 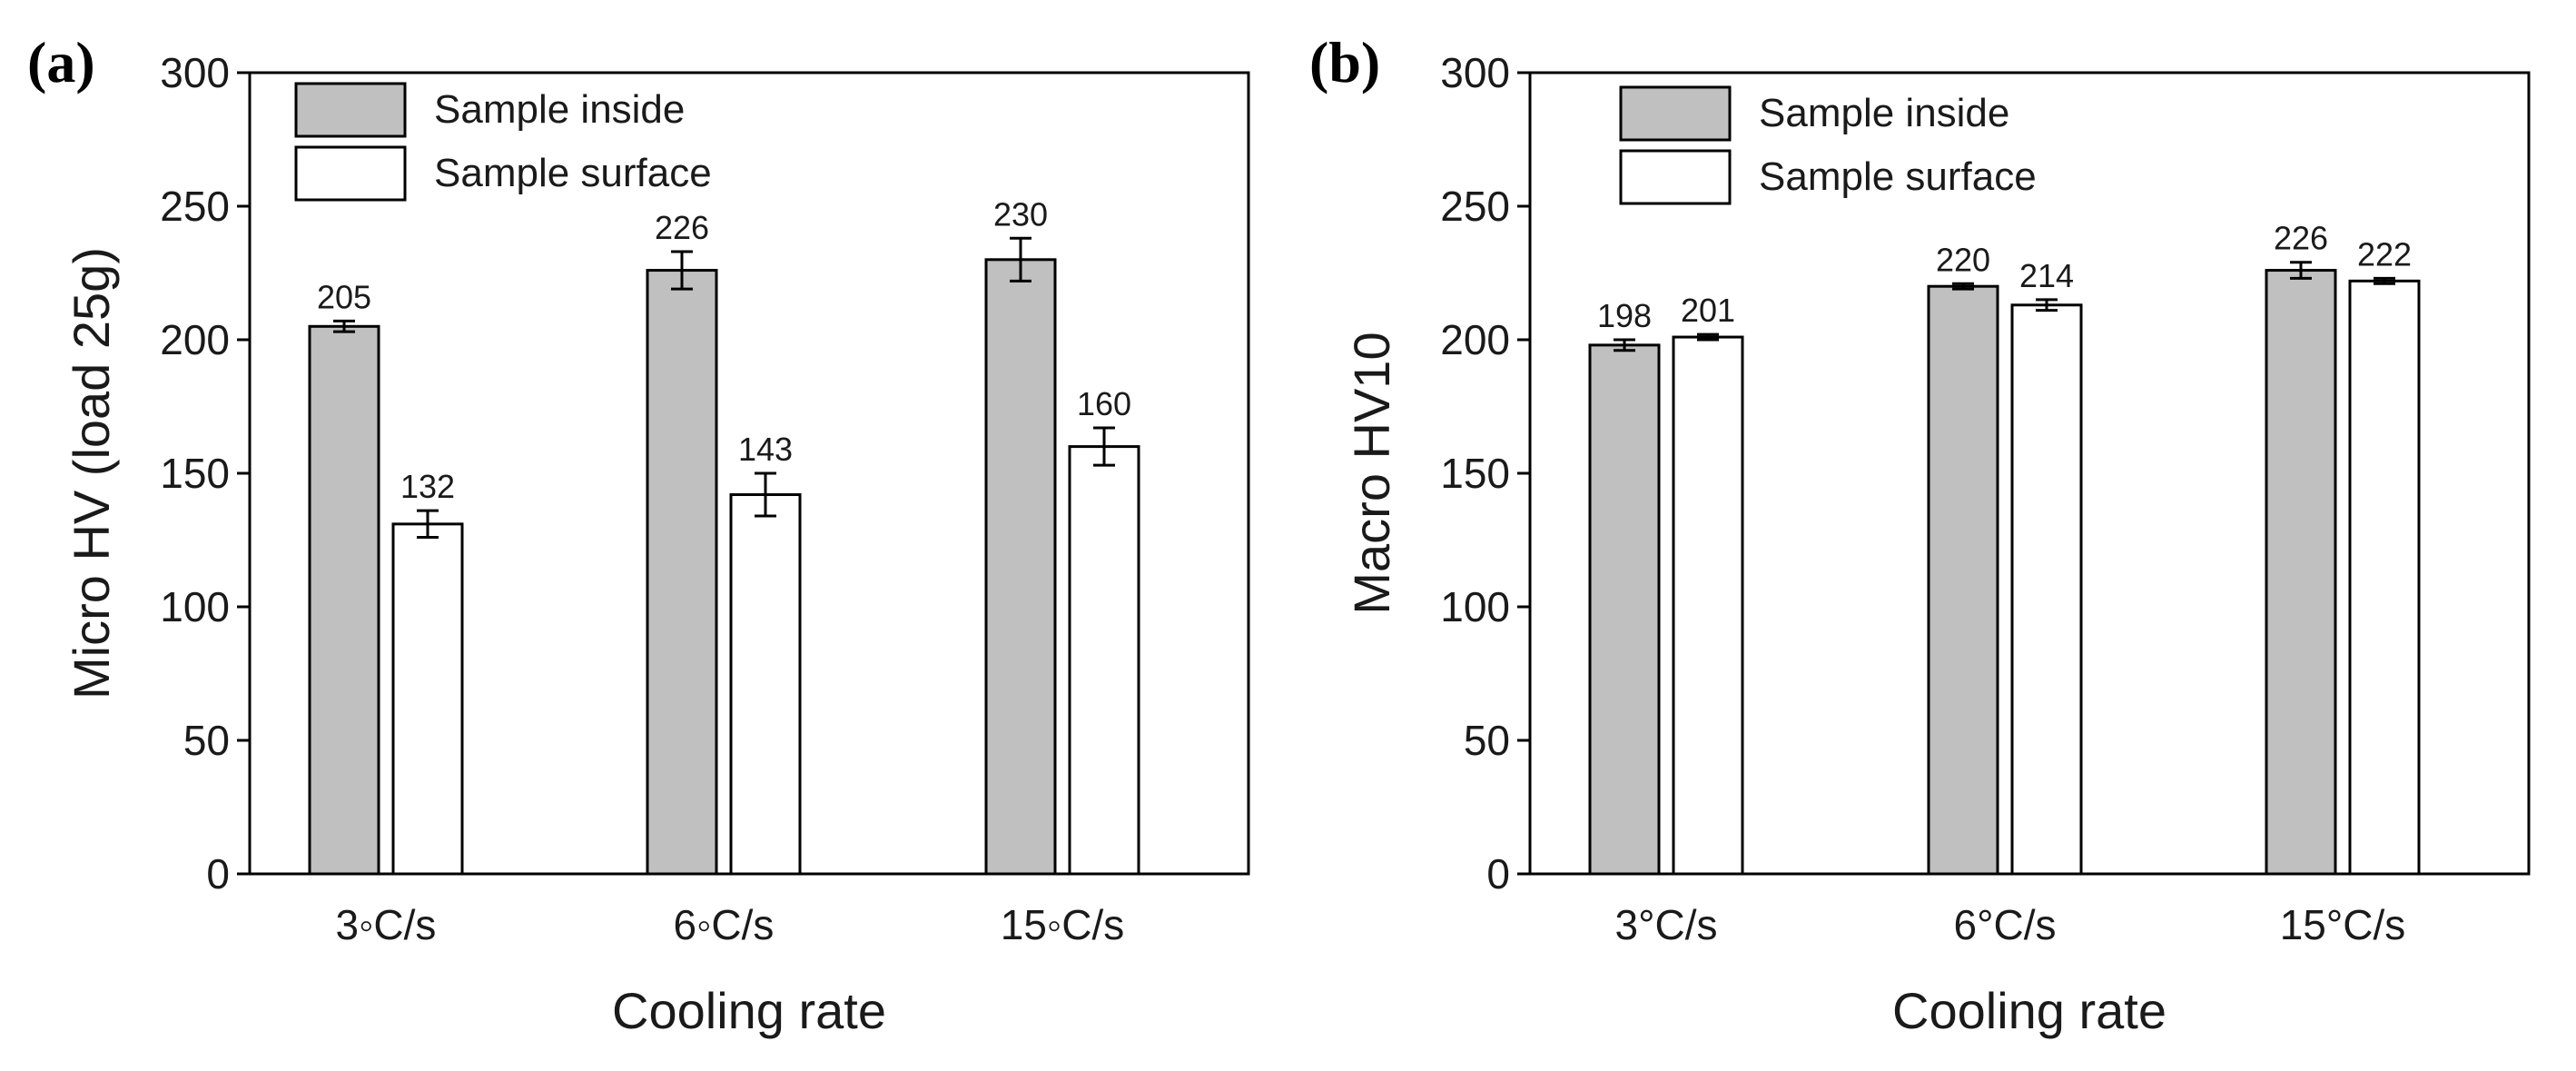 What do you see at coordinates (1104, 403) in the screenshot?
I see `panel-a-data-label: 160` at bounding box center [1104, 403].